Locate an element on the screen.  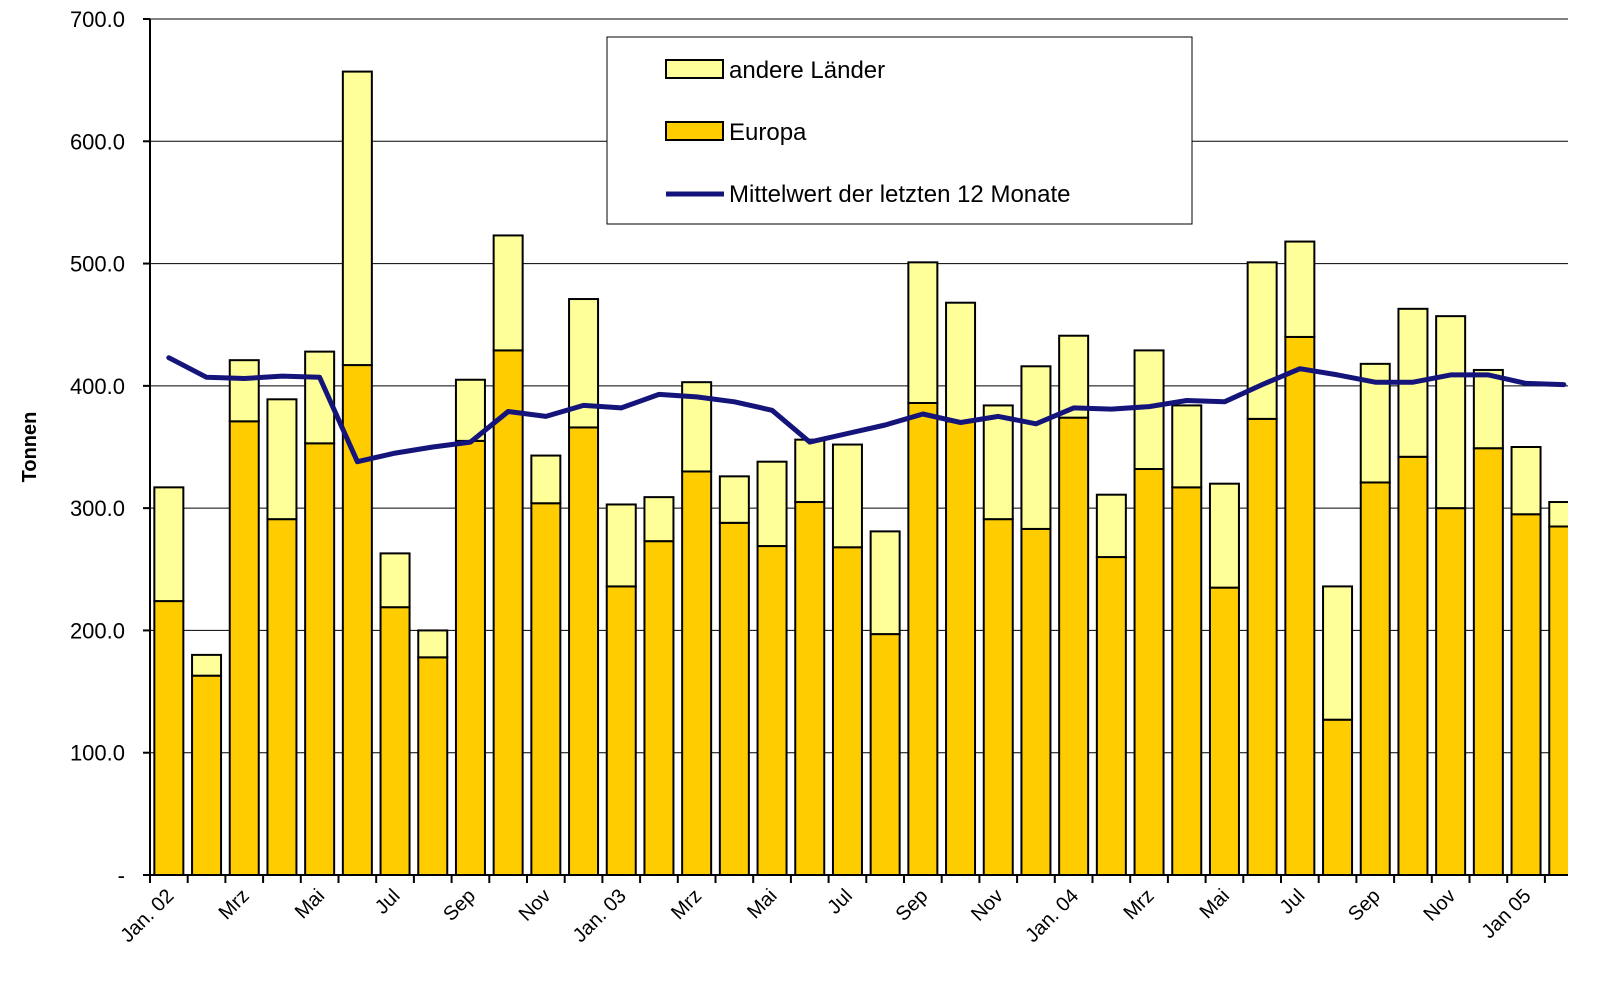
legend-label: Mittelwert der letzten 12 Monate is located at coordinates (900, 194).